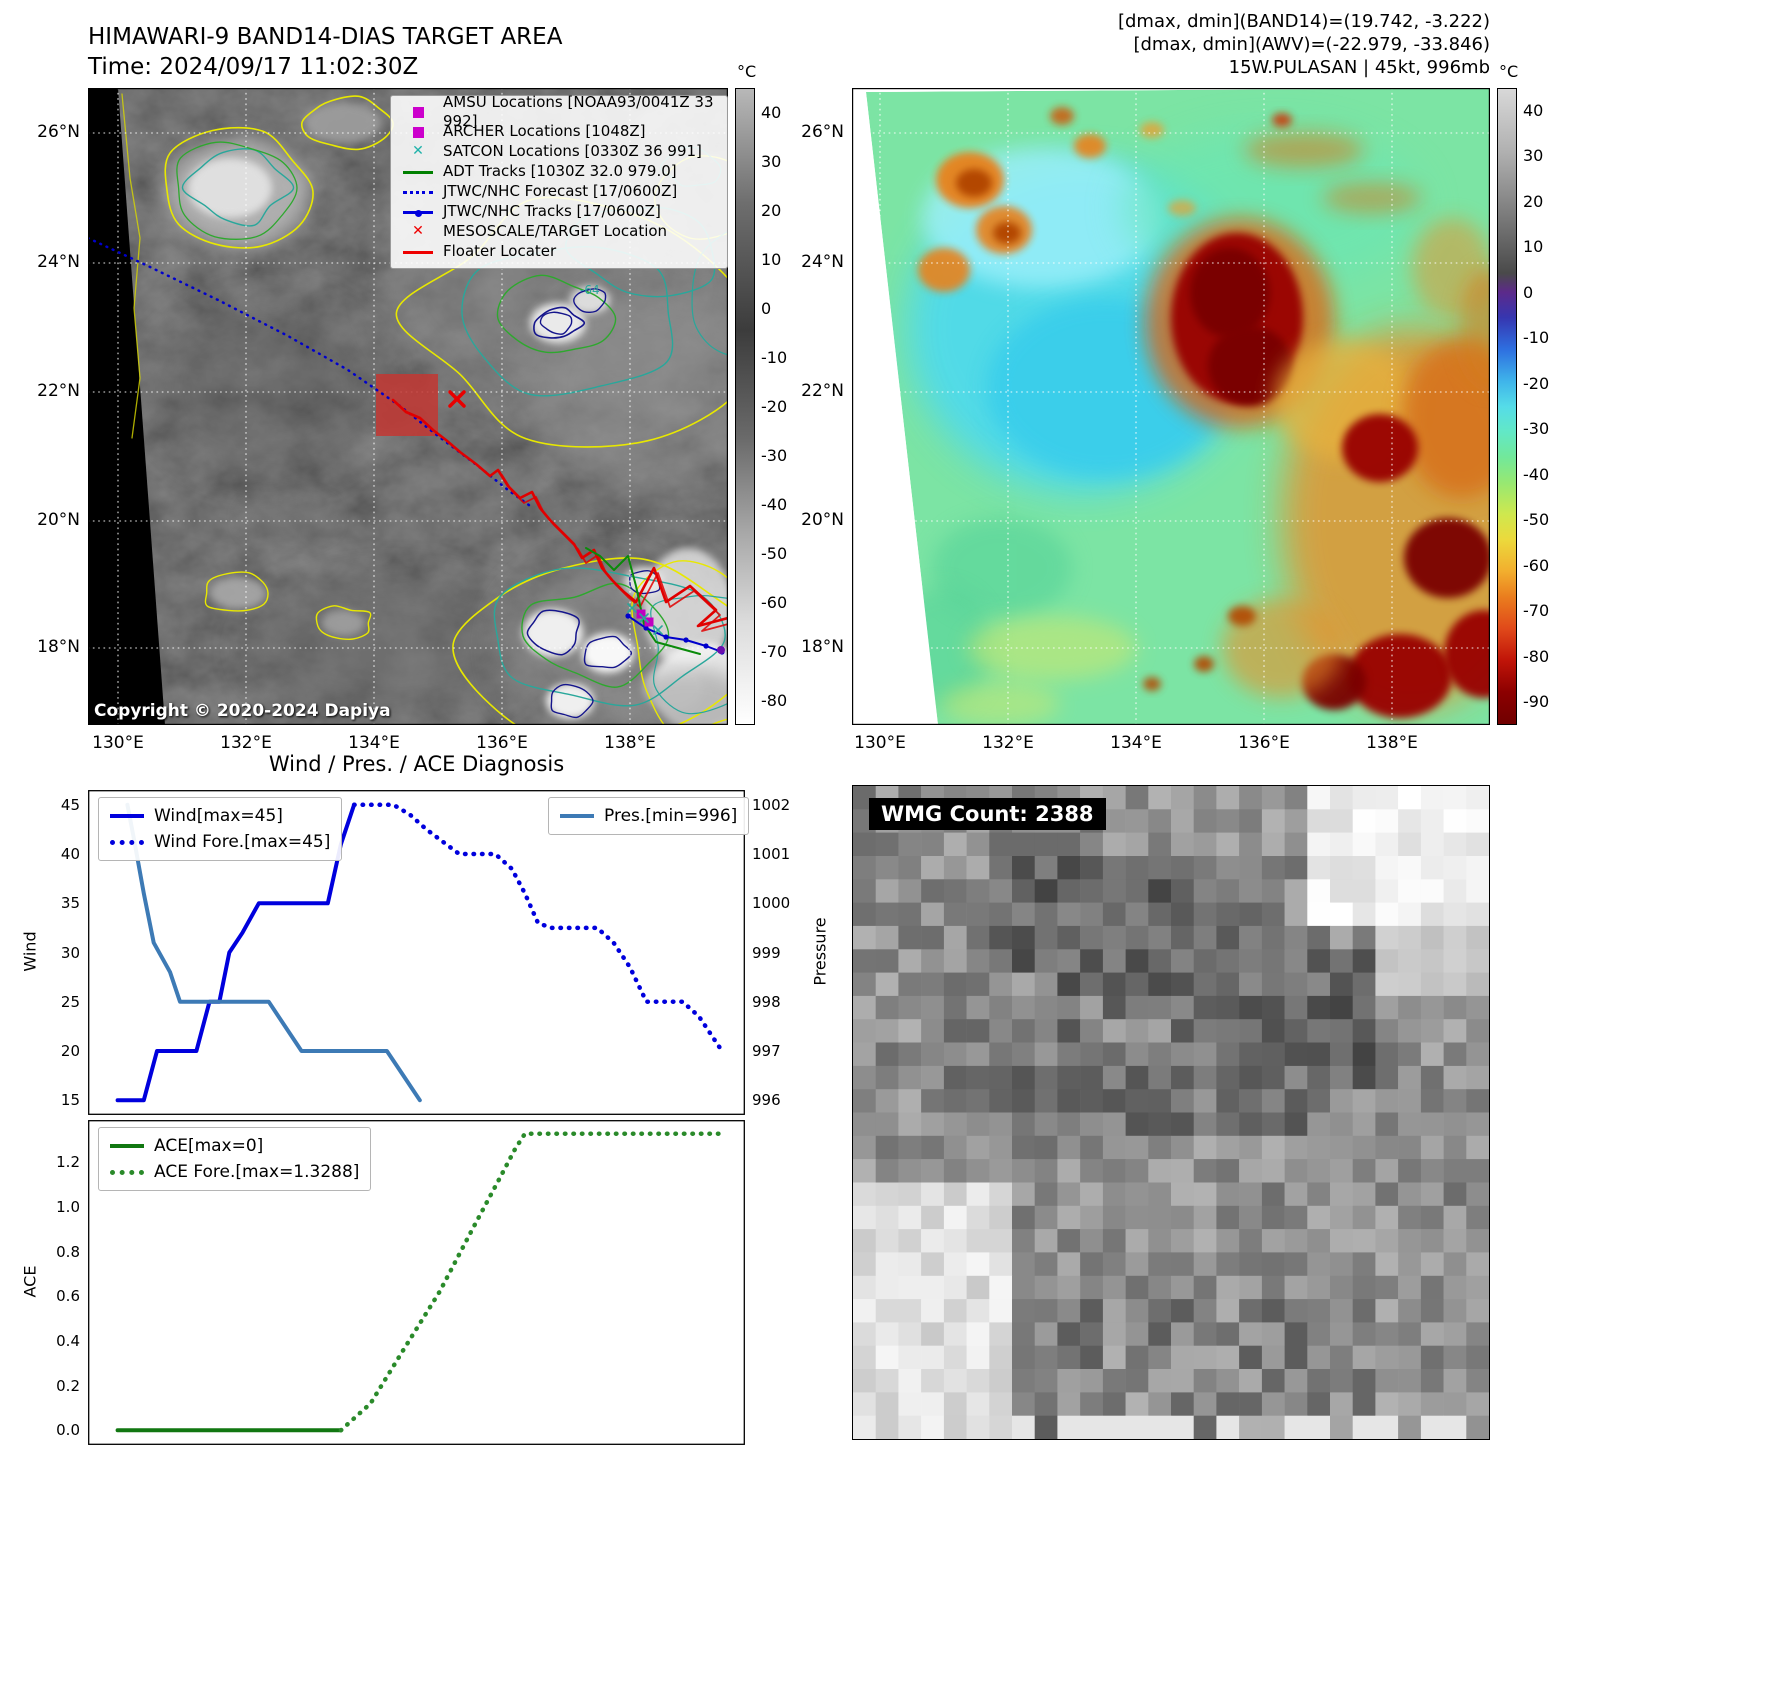  I want to click on ace-line-marker, so click(127, 1146).